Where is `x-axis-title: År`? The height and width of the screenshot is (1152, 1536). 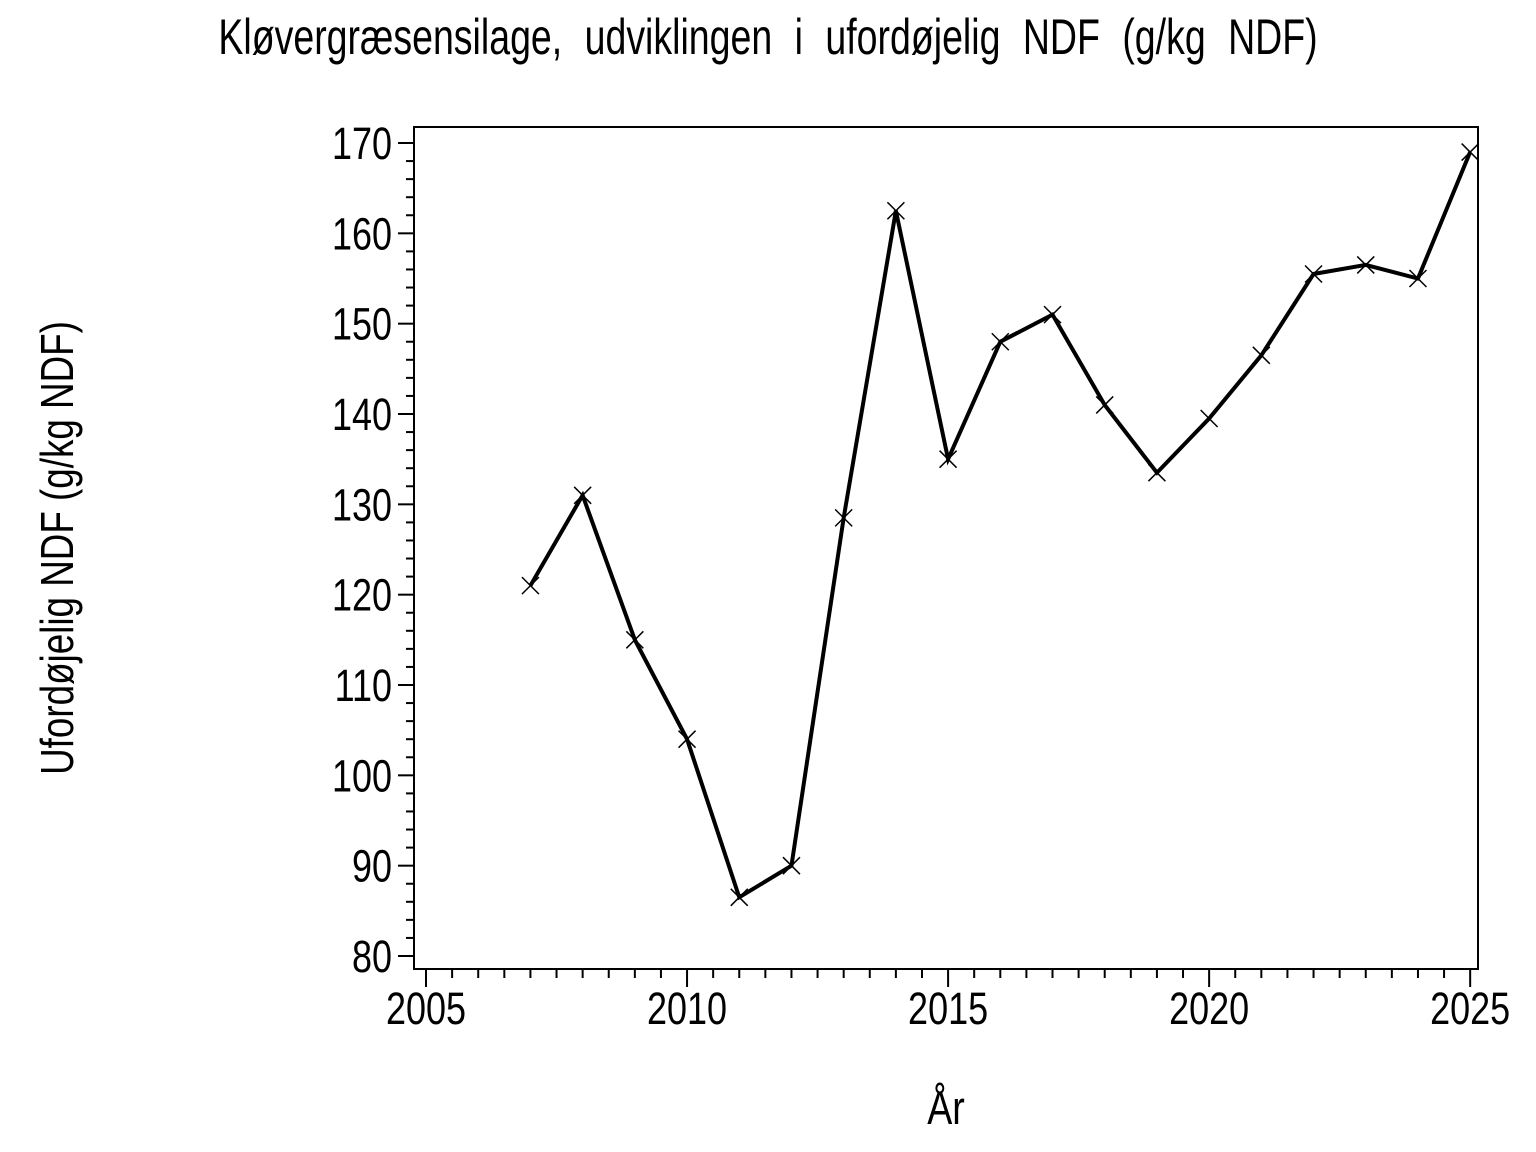
x-axis-title: År is located at coordinates (946, 1108).